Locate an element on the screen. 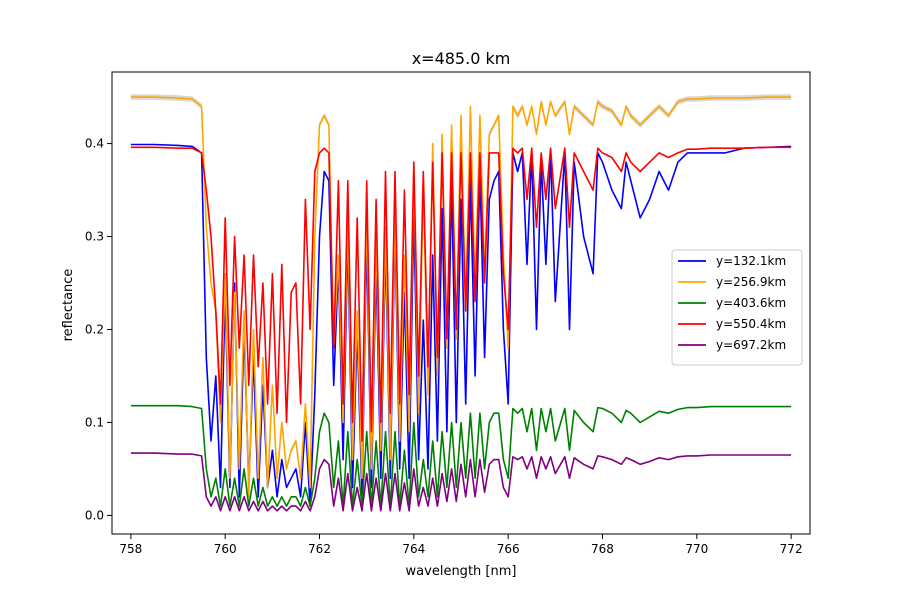  x-axis-label: wavelength [nm] is located at coordinates (461, 571).